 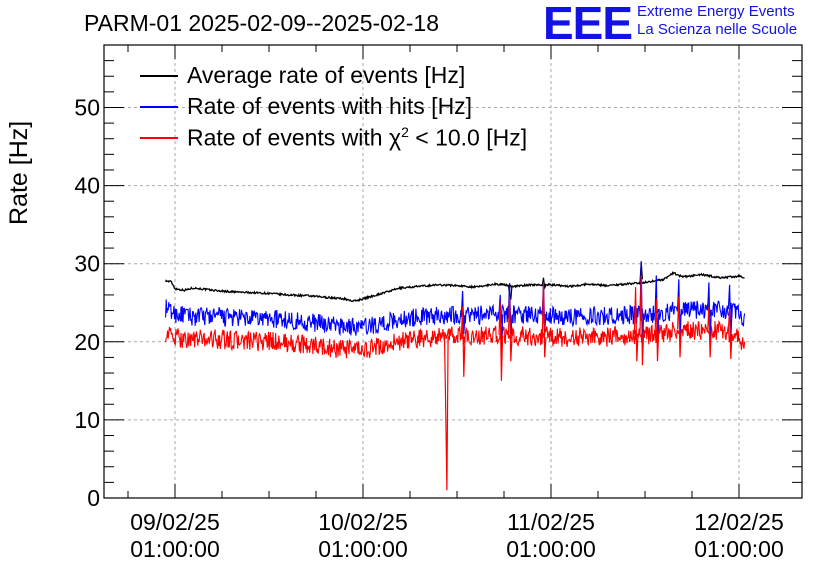 I want to click on x-tick-label-date: 11/02/25, so click(x=551, y=522).